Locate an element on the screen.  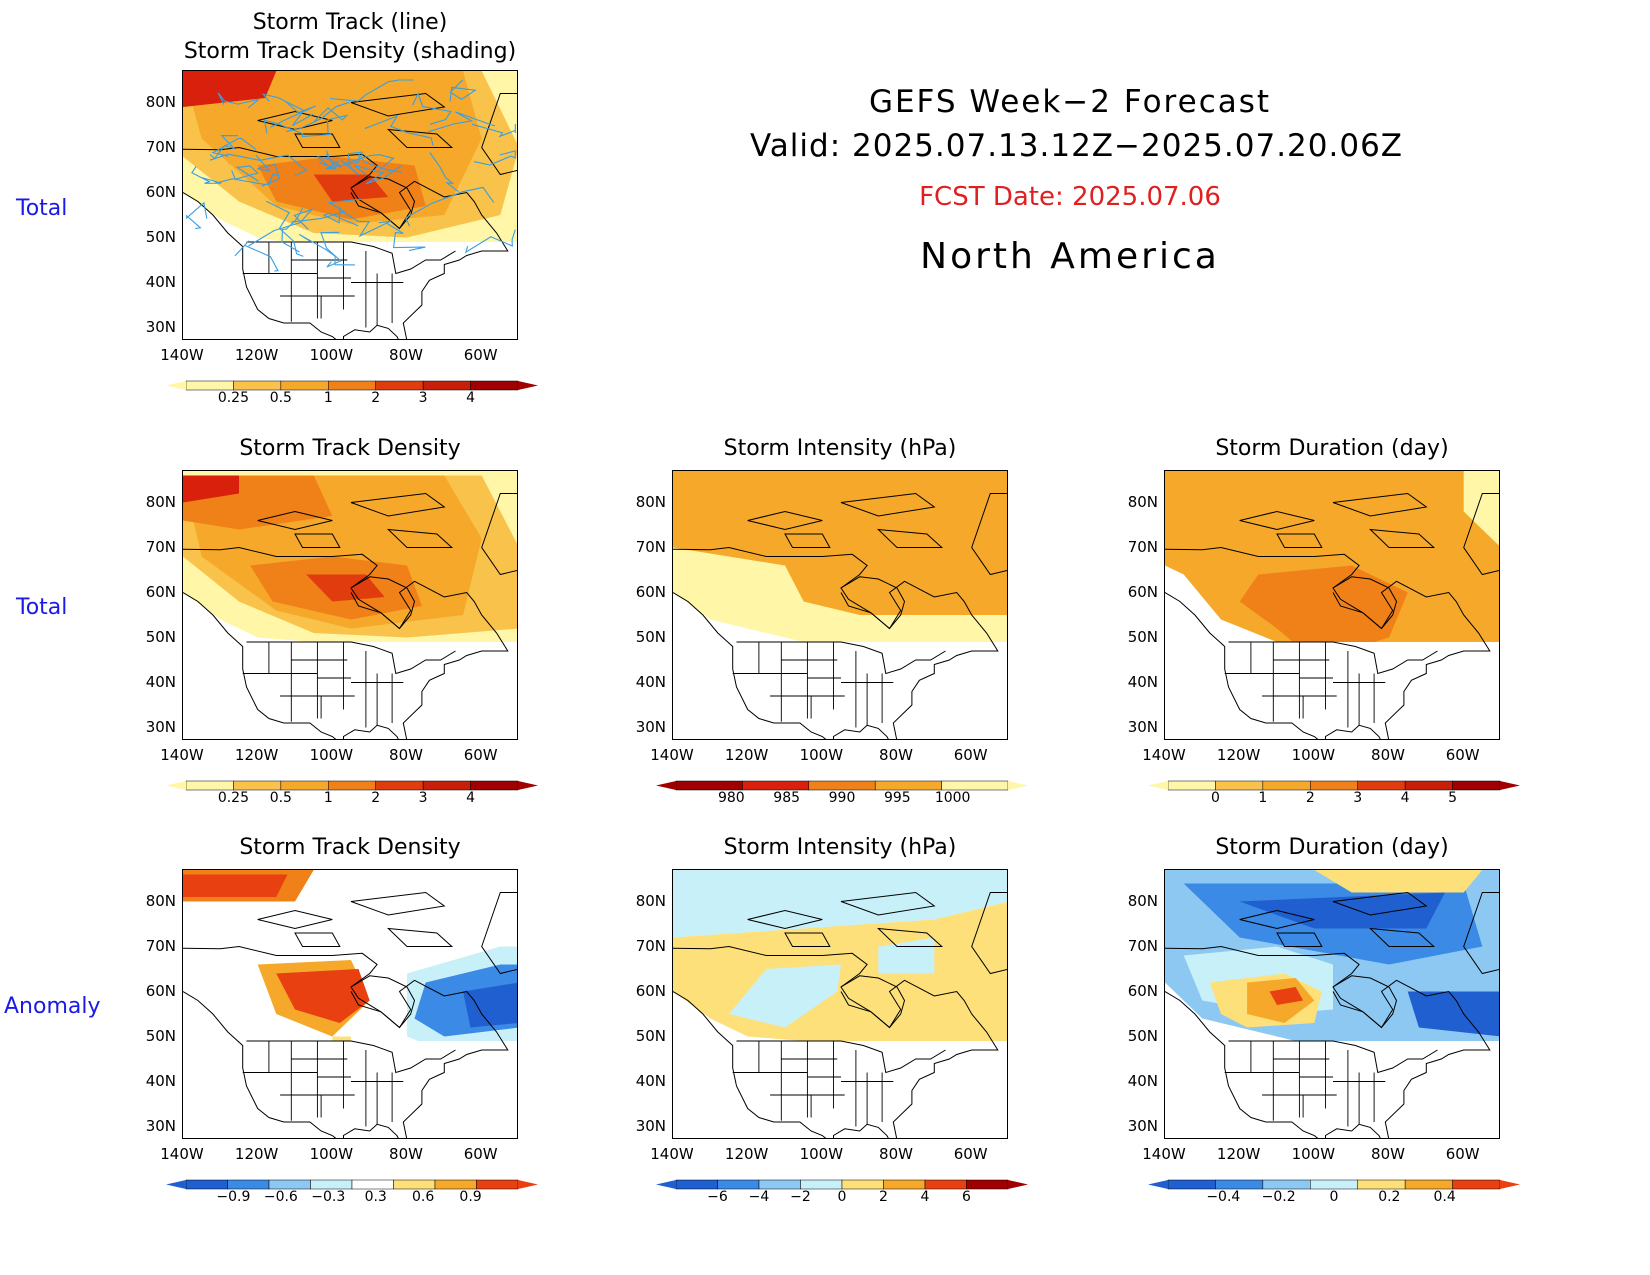
map-frame-track is located at coordinates (350, 205).